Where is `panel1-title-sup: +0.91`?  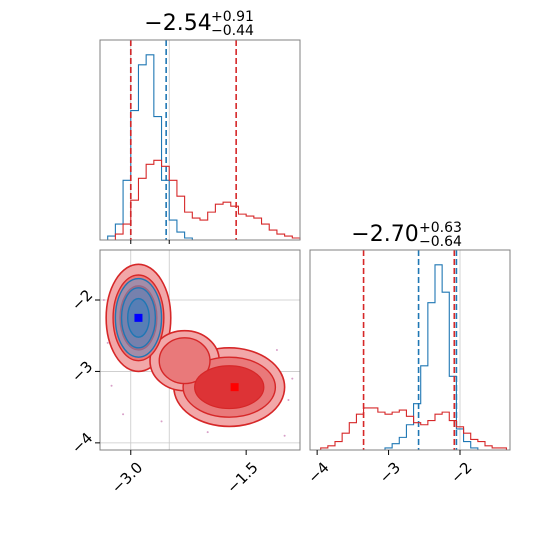
panel1-title-sup: +0.91 is located at coordinates (232, 17).